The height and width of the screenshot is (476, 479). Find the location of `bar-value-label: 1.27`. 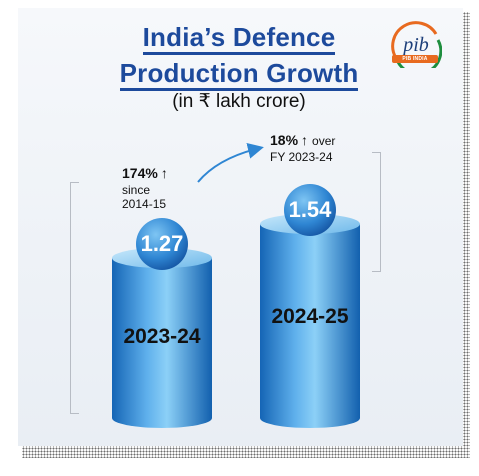

bar-value-label: 1.27 is located at coordinates (162, 243).